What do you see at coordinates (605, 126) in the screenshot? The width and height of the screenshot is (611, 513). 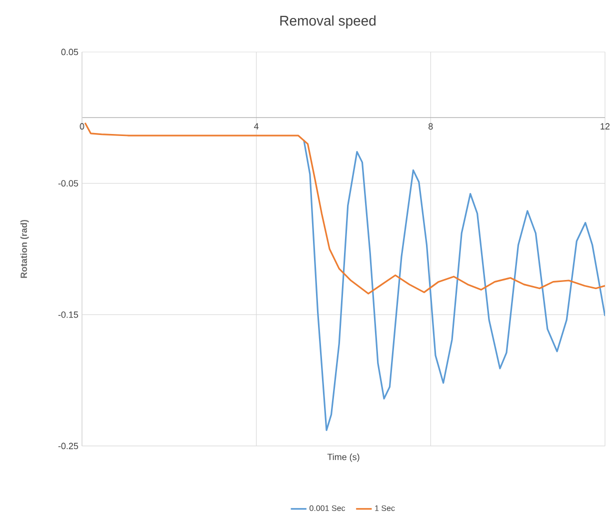 I see `x-tick-label: 12` at bounding box center [605, 126].